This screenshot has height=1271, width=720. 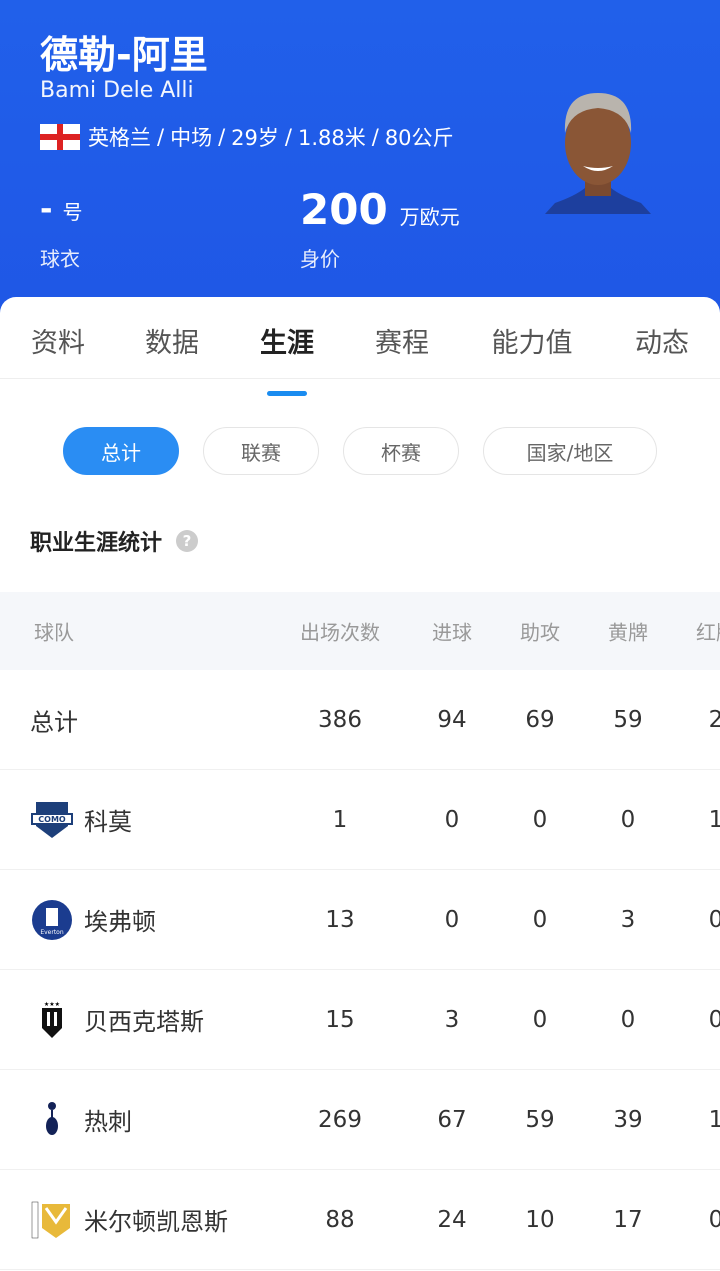 What do you see at coordinates (119, 138) in the screenshot?
I see `nationality: 英格兰` at bounding box center [119, 138].